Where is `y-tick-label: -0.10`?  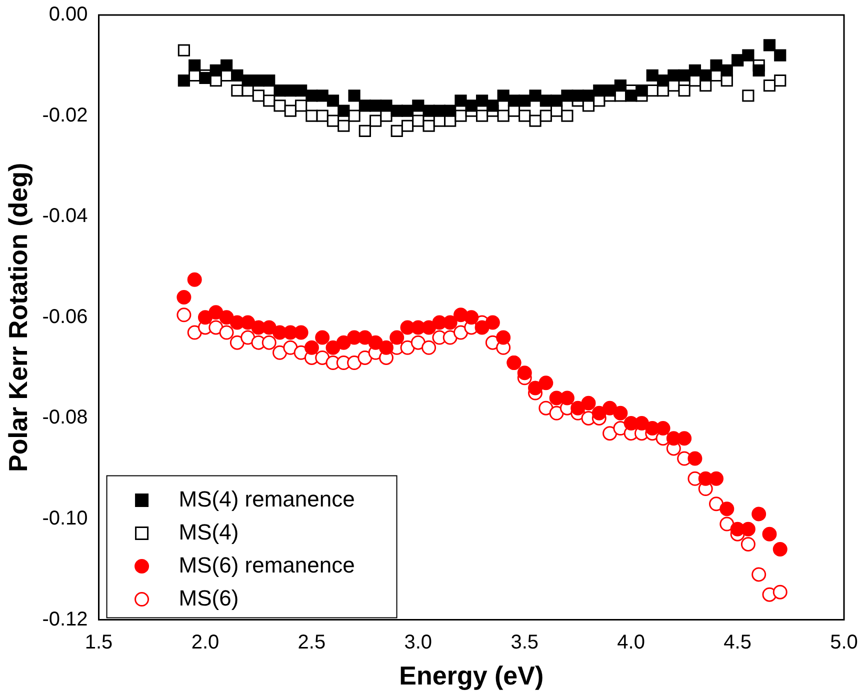 y-tick-label: -0.10 is located at coordinates (65, 519).